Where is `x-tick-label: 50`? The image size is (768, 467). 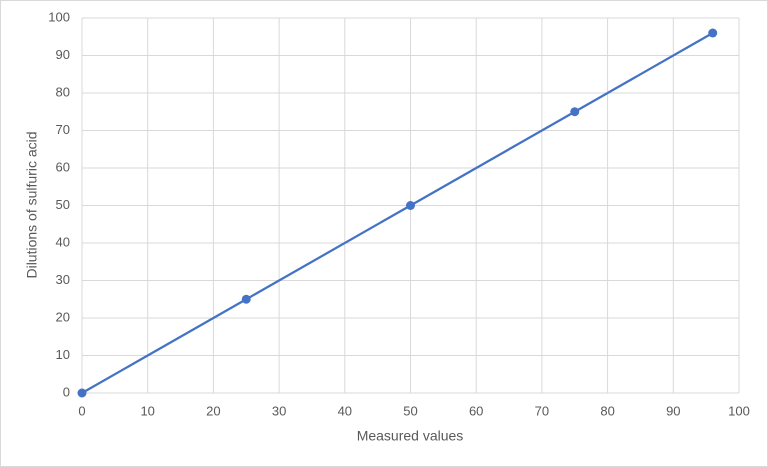
x-tick-label: 50 is located at coordinates (410, 410).